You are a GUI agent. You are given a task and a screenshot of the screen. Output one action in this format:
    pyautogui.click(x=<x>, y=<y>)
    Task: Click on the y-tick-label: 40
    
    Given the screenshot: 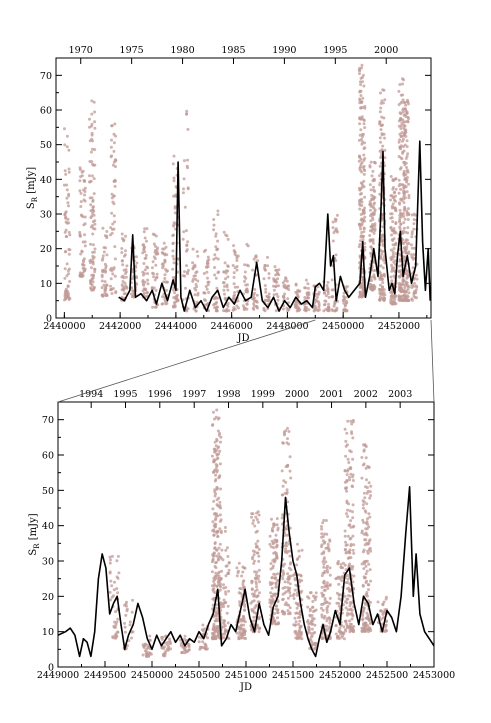 What is the action you would take?
    pyautogui.click(x=48, y=526)
    